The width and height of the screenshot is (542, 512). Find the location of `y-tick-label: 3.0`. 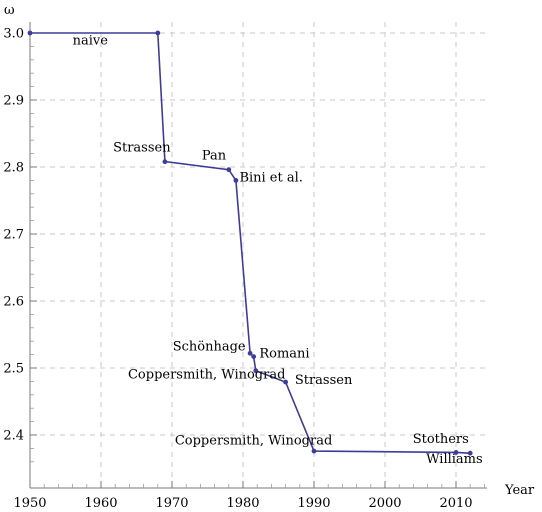

y-tick-label: 3.0 is located at coordinates (13, 34).